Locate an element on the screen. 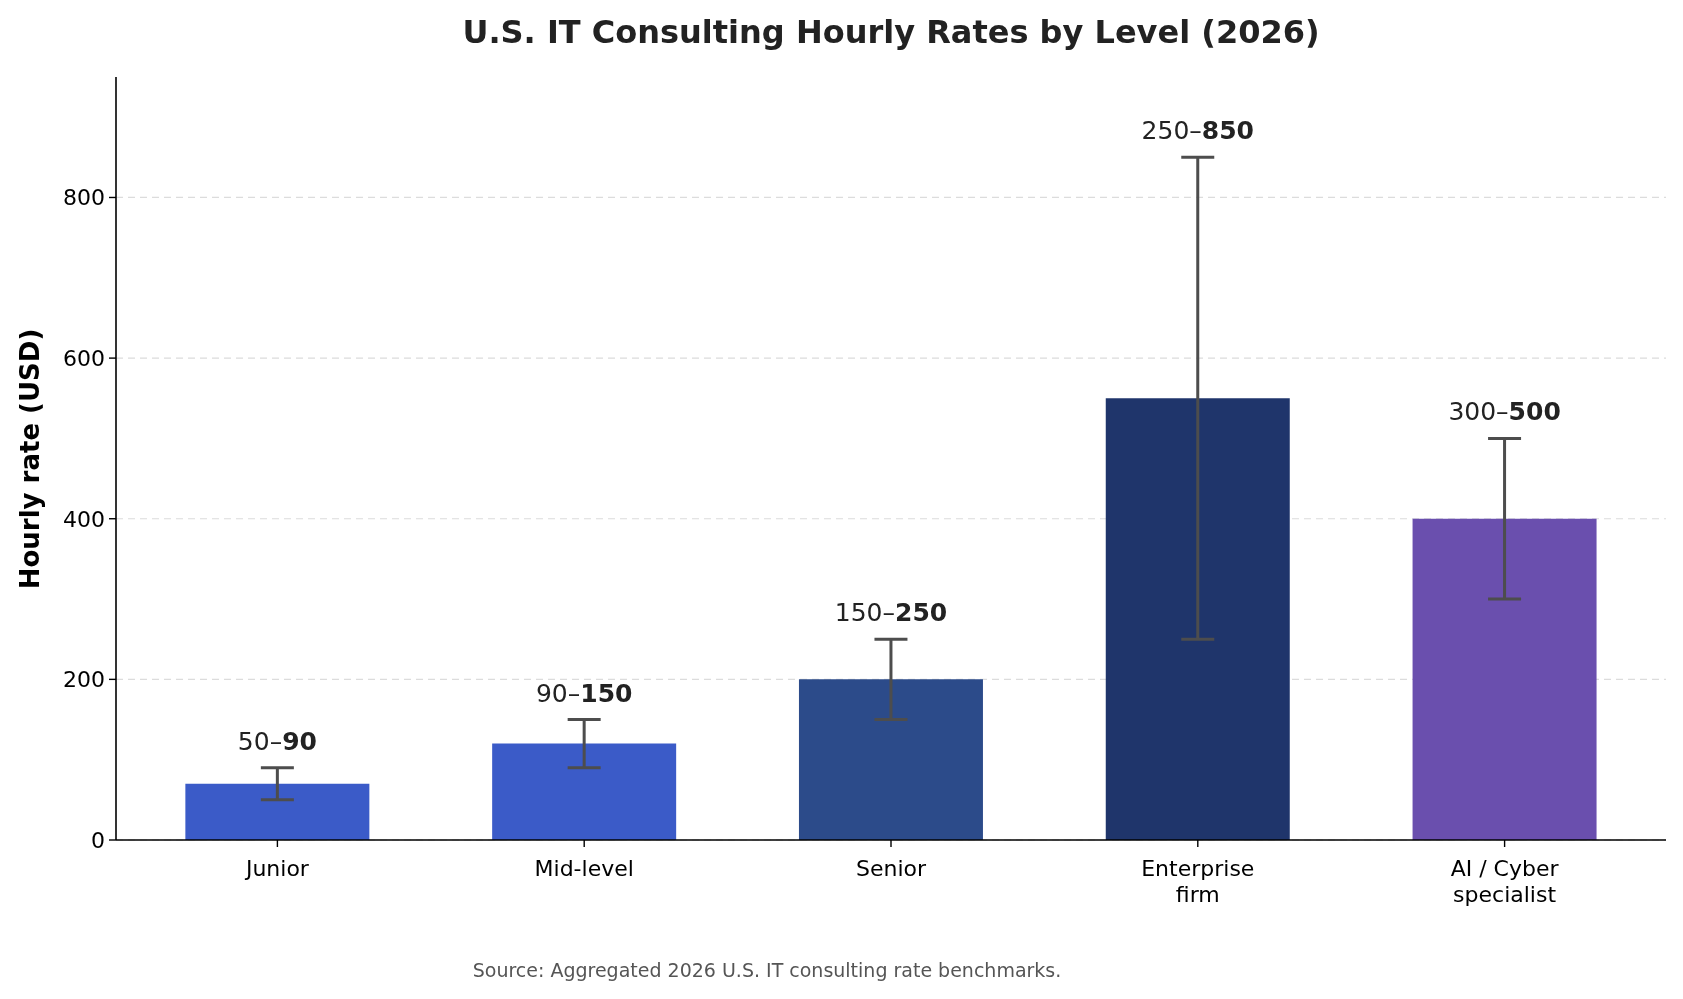  annotation: 250–850 is located at coordinates (1197, 131).